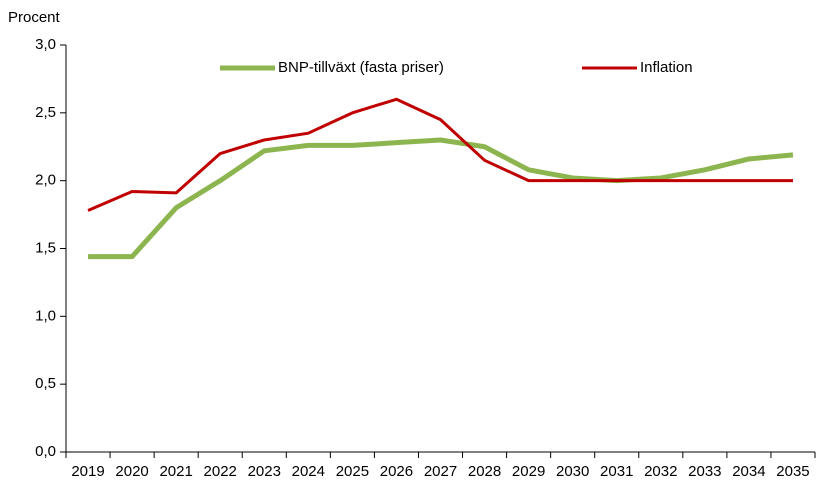  I want to click on x-tick-label: 2028, so click(484, 471).